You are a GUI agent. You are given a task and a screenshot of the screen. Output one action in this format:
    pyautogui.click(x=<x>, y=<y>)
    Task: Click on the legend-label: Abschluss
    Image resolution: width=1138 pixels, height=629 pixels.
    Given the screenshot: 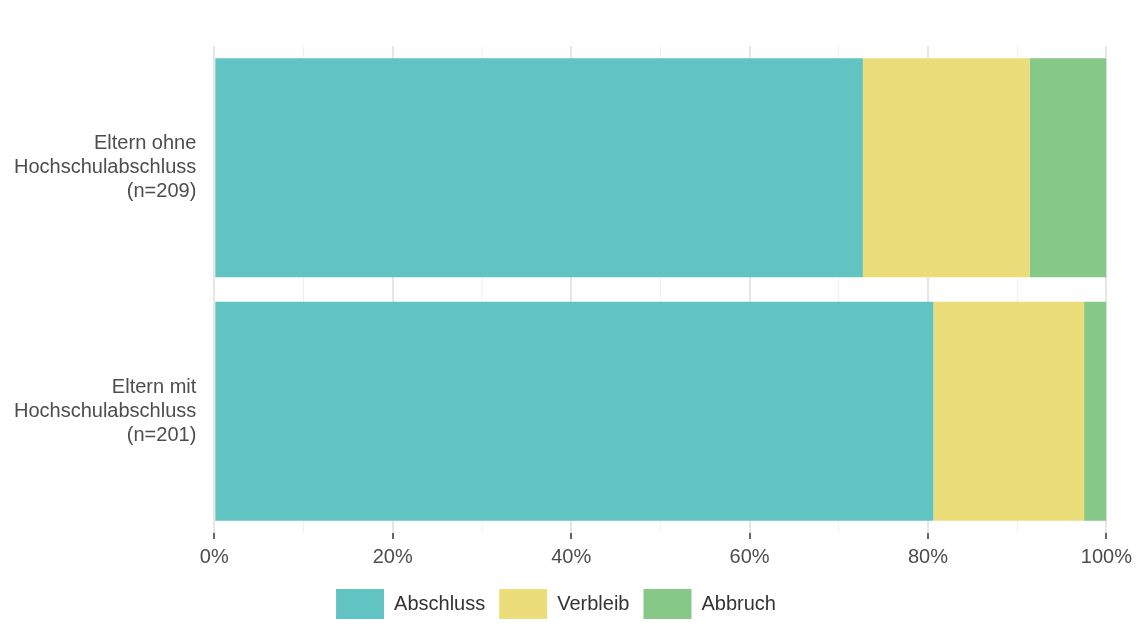 What is the action you would take?
    pyautogui.click(x=440, y=602)
    